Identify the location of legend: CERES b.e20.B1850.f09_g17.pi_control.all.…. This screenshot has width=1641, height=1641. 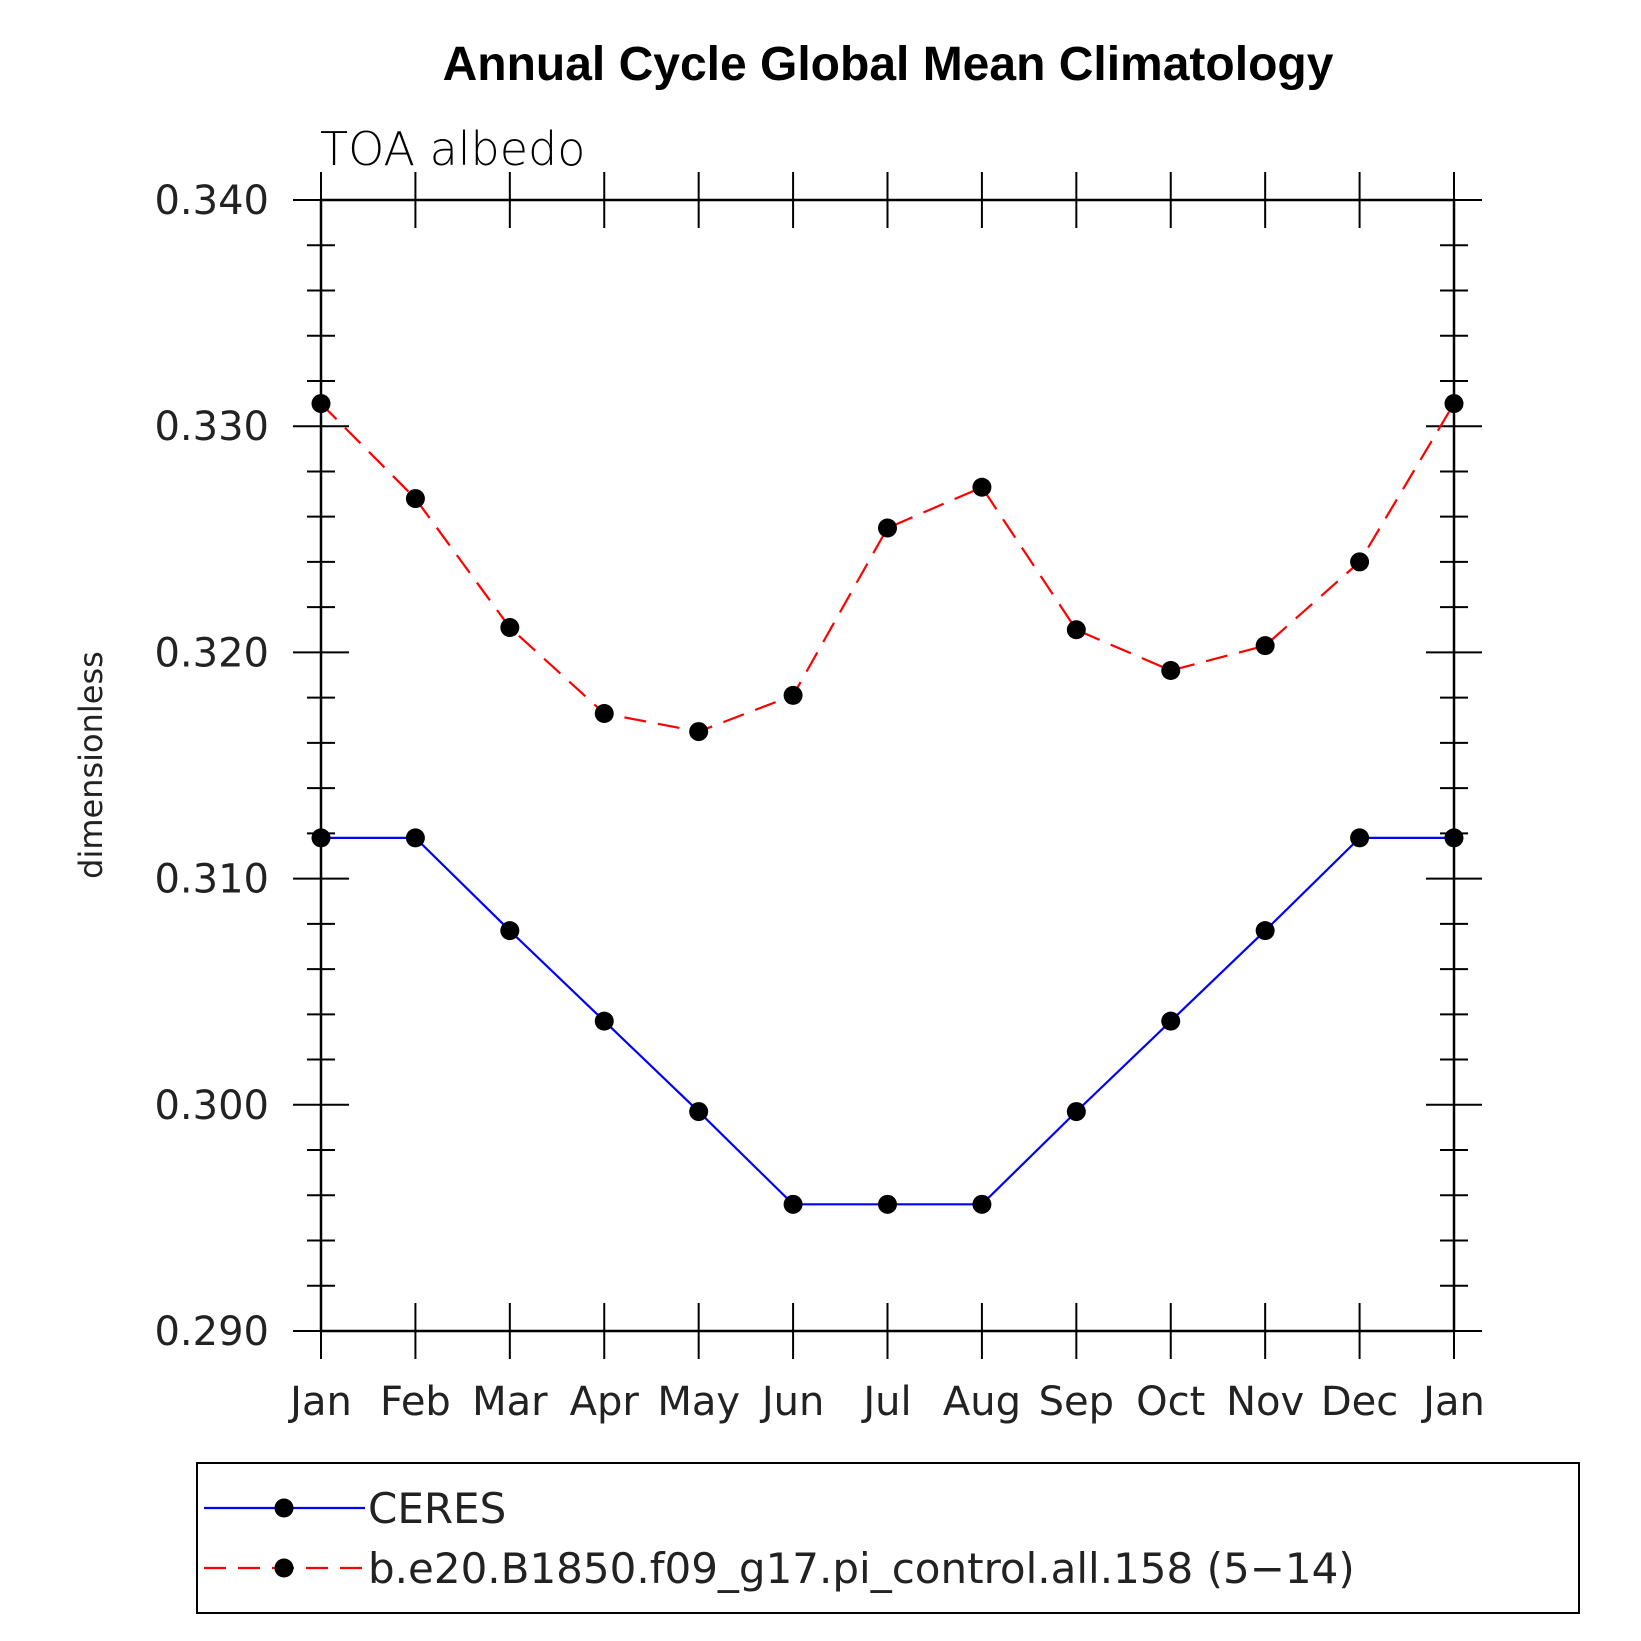
(888, 1538).